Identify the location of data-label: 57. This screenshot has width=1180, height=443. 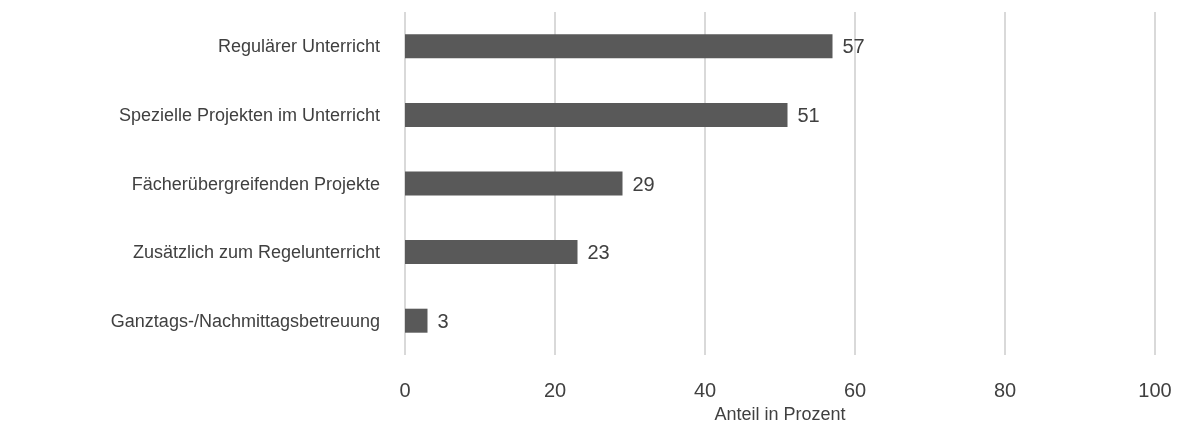
(853, 46).